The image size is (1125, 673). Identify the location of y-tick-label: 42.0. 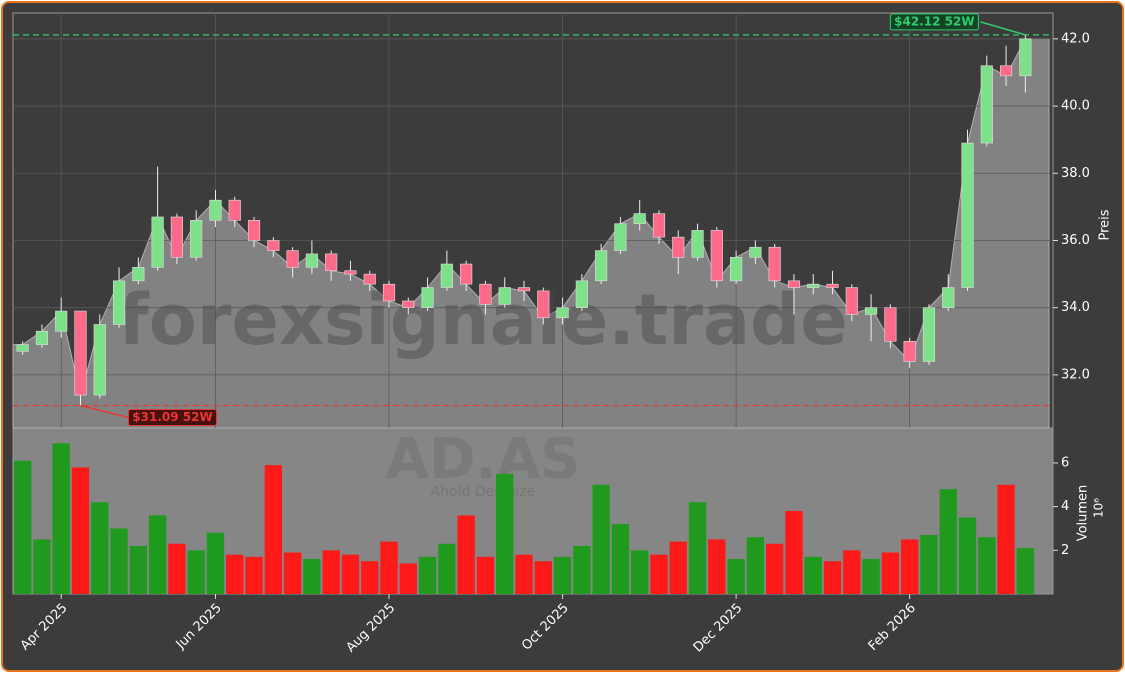
(1075, 38).